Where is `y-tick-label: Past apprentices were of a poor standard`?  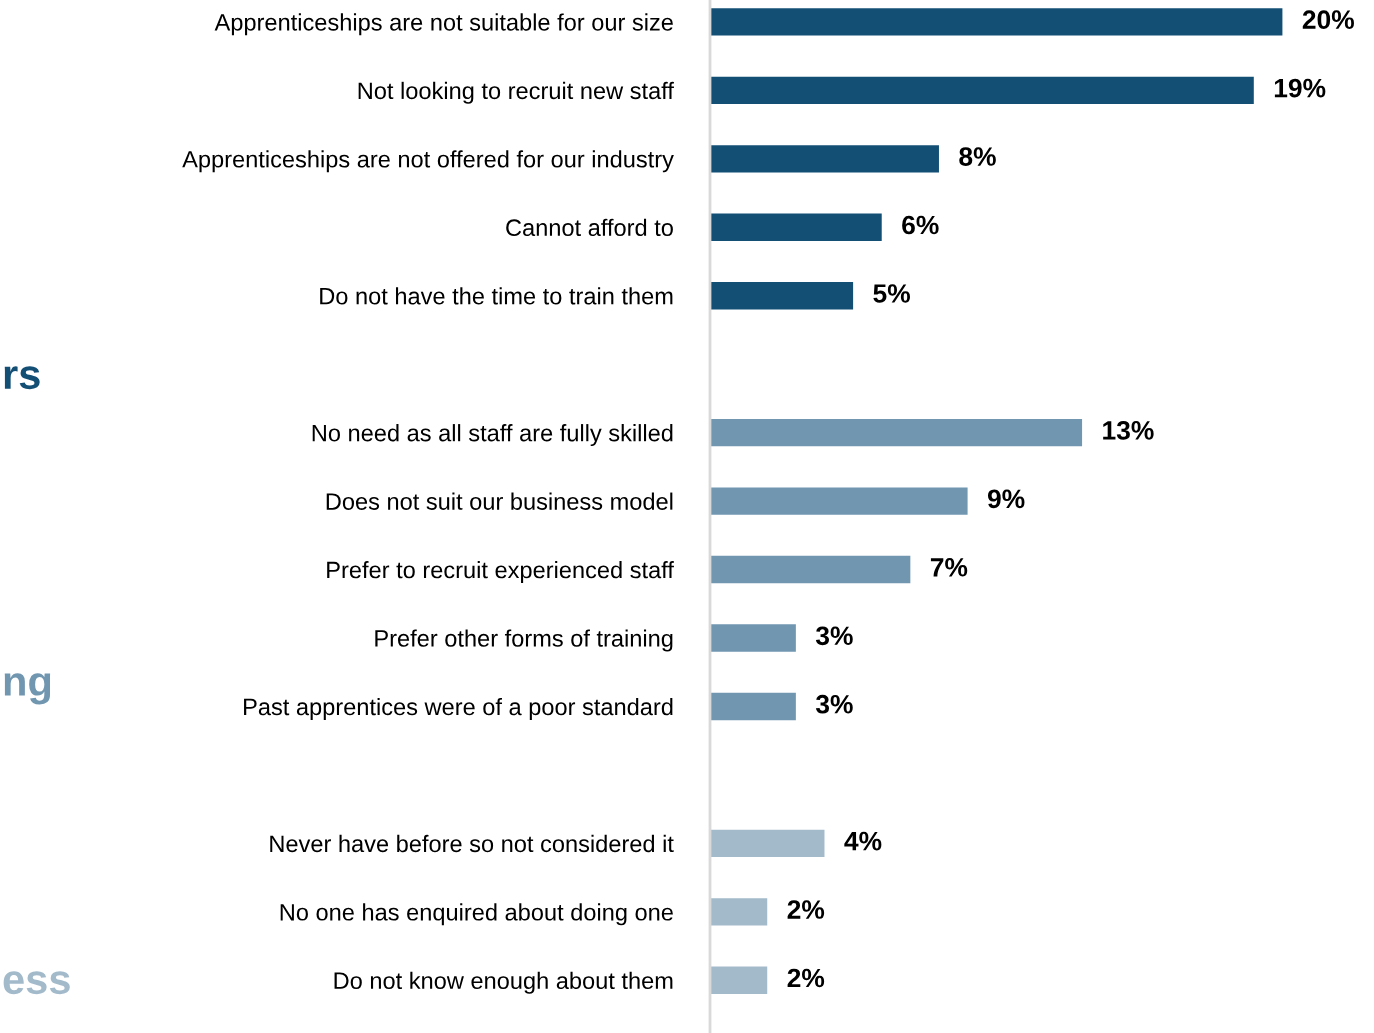
y-tick-label: Past apprentices were of a poor standard is located at coordinates (458, 708).